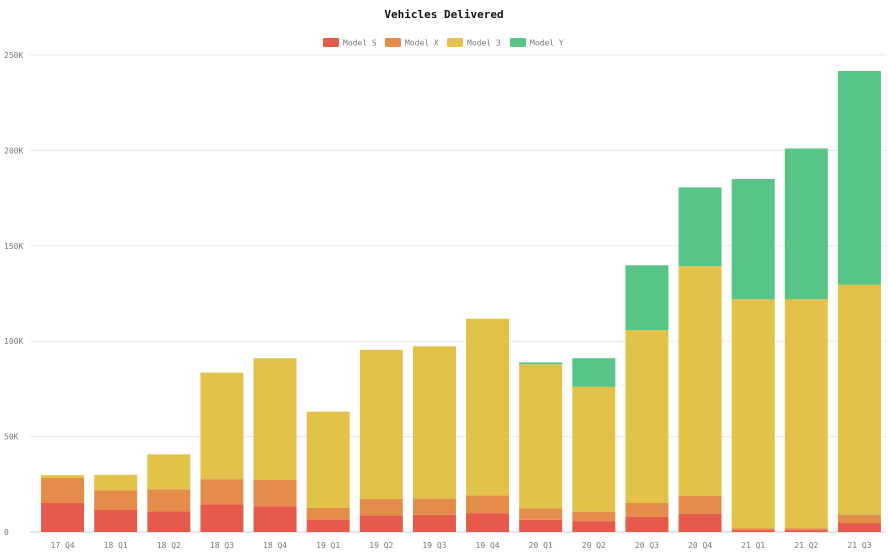 Image resolution: width=888 pixels, height=559 pixels. Describe the element at coordinates (488, 545) in the screenshot. I see `x-tick-label: 19 Q4` at that location.